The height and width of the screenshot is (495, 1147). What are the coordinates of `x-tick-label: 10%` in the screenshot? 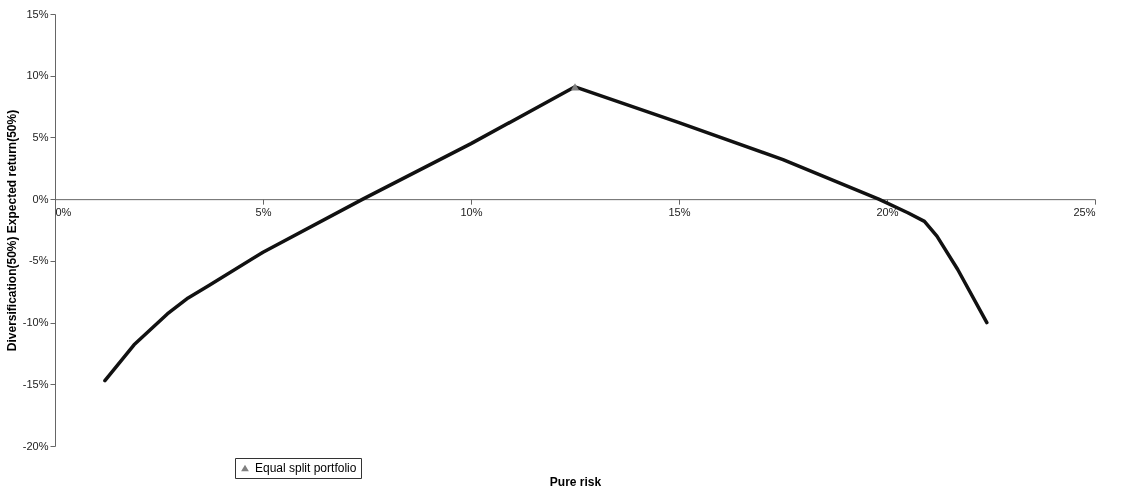 It's located at (471, 211).